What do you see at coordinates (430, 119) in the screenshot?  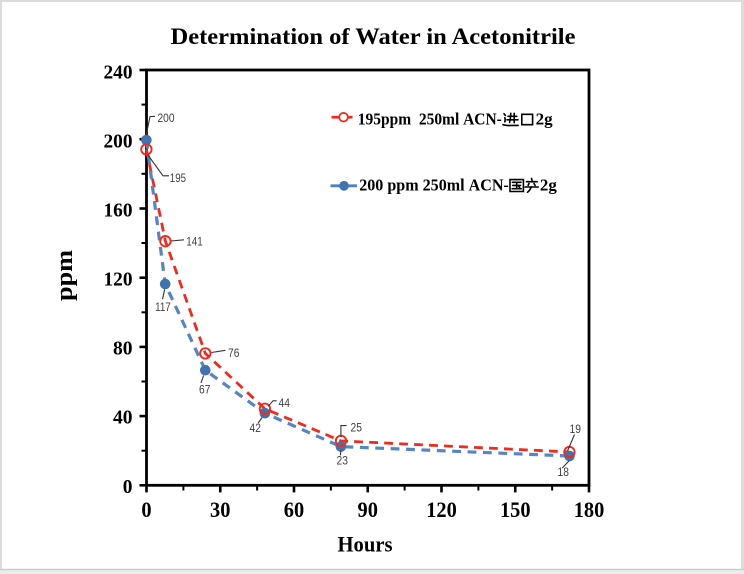 I see `svg-text: 195ppm 250ml ACN-` at bounding box center [430, 119].